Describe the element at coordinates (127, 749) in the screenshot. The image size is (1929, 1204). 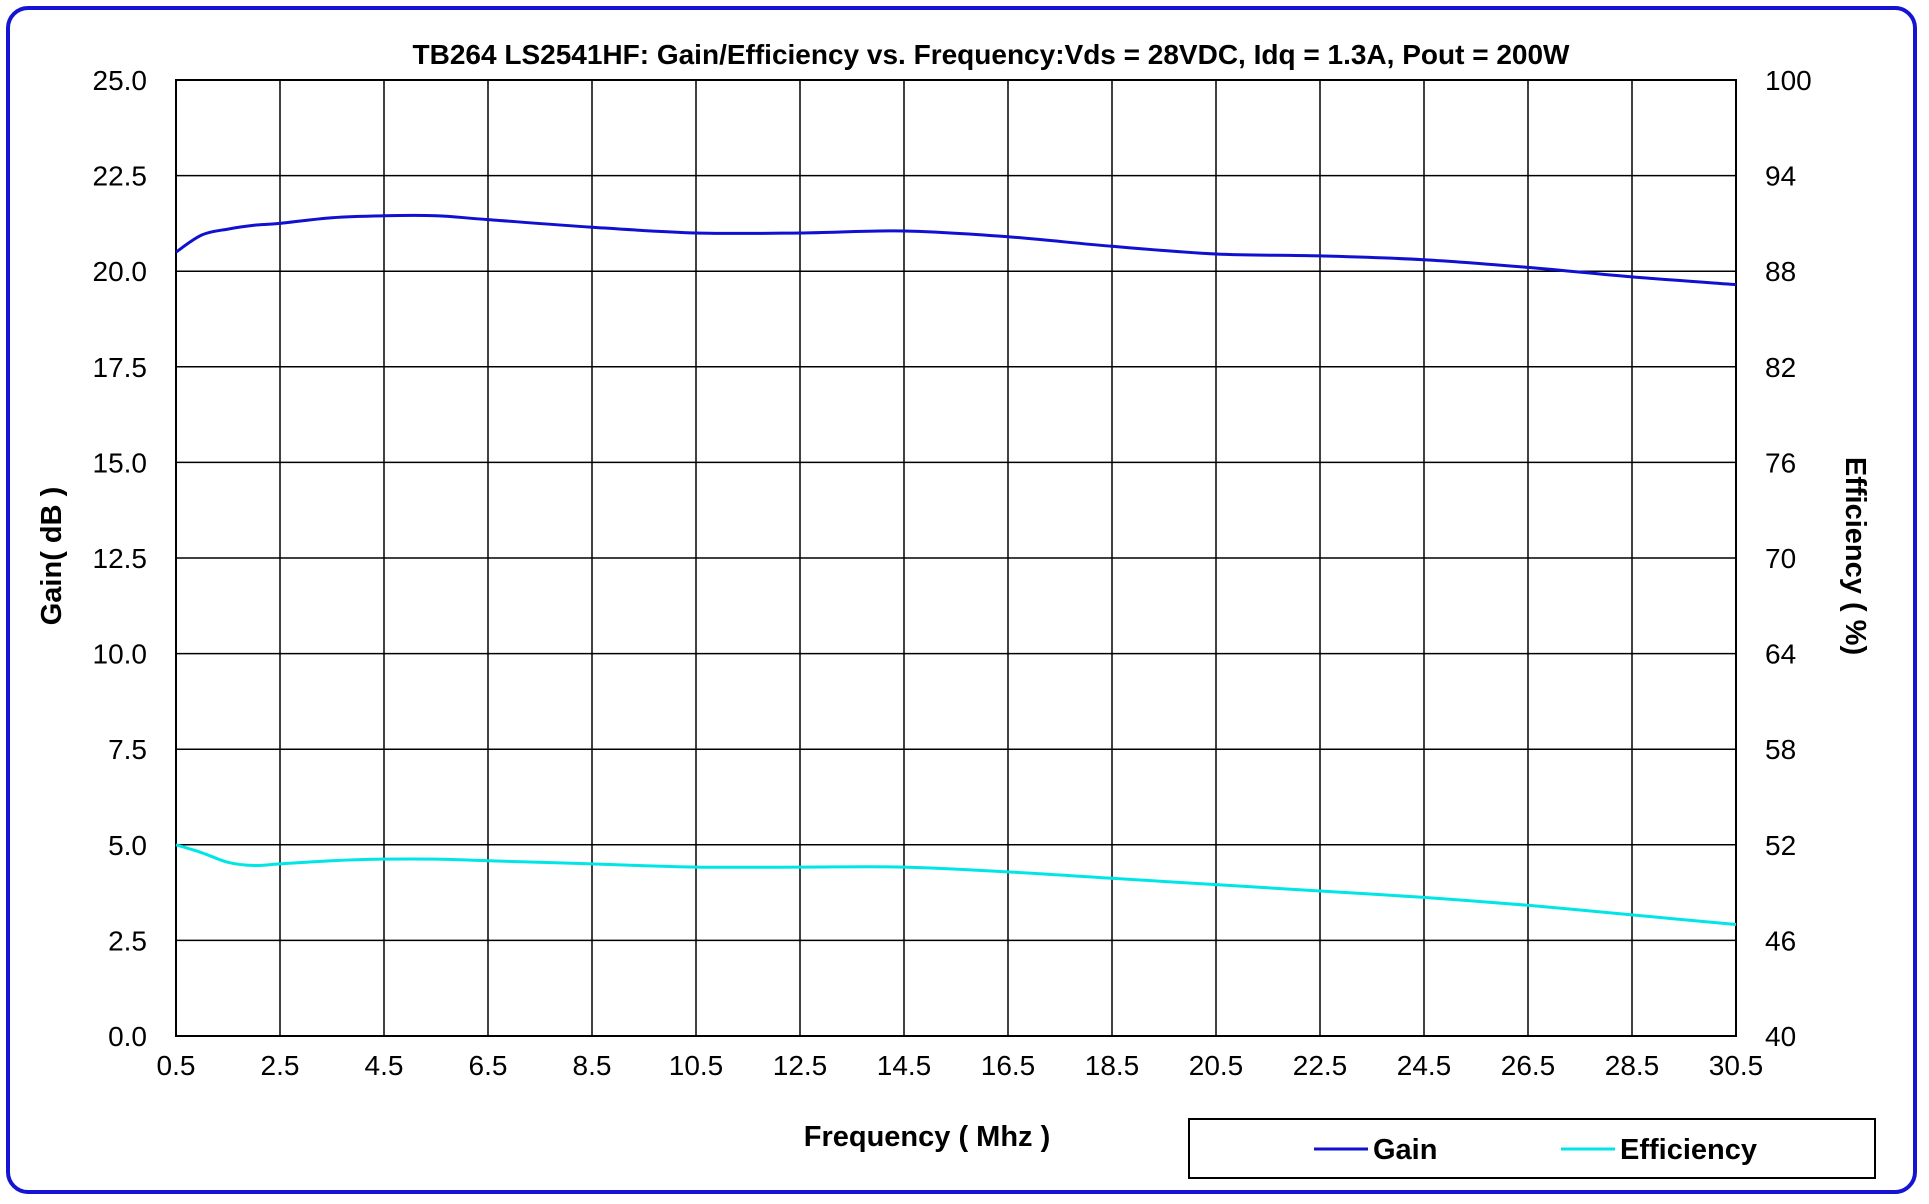
I see `y-left-tick-label: 7.5` at that location.